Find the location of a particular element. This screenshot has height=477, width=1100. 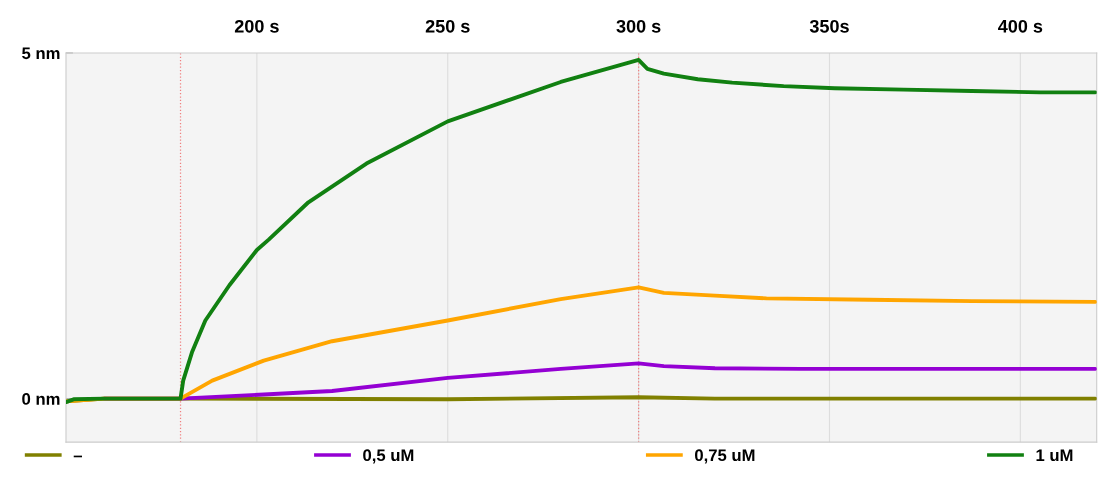

x-tick-label: 250 s is located at coordinates (447, 26).